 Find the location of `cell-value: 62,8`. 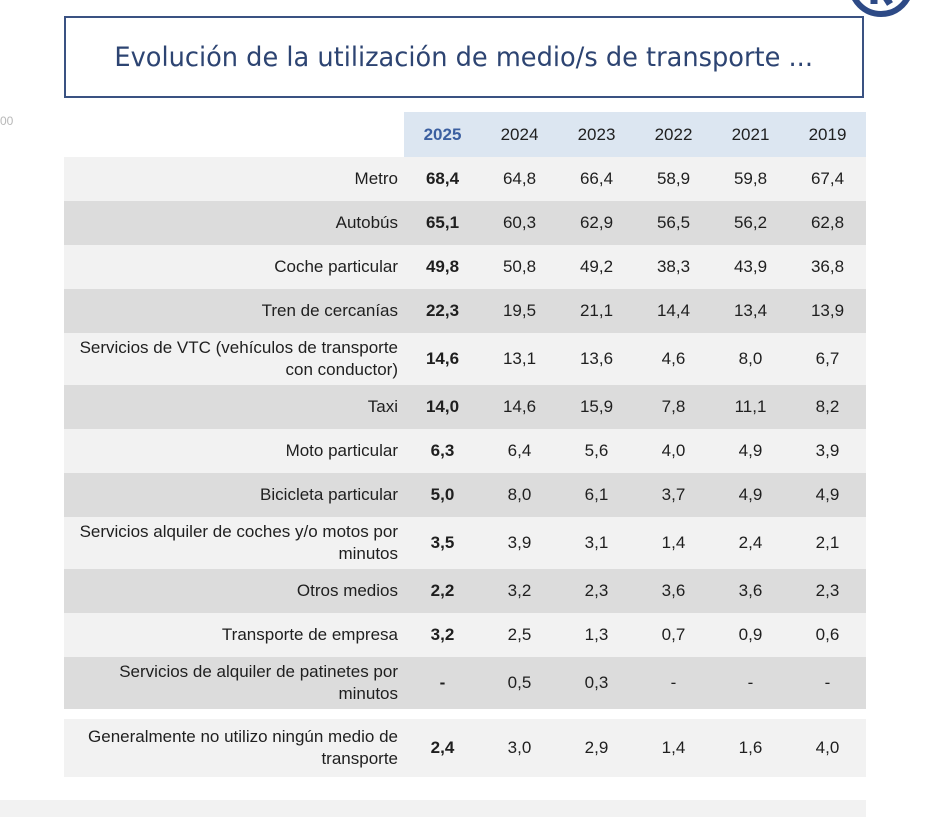

cell-value: 62,8 is located at coordinates (827, 223).